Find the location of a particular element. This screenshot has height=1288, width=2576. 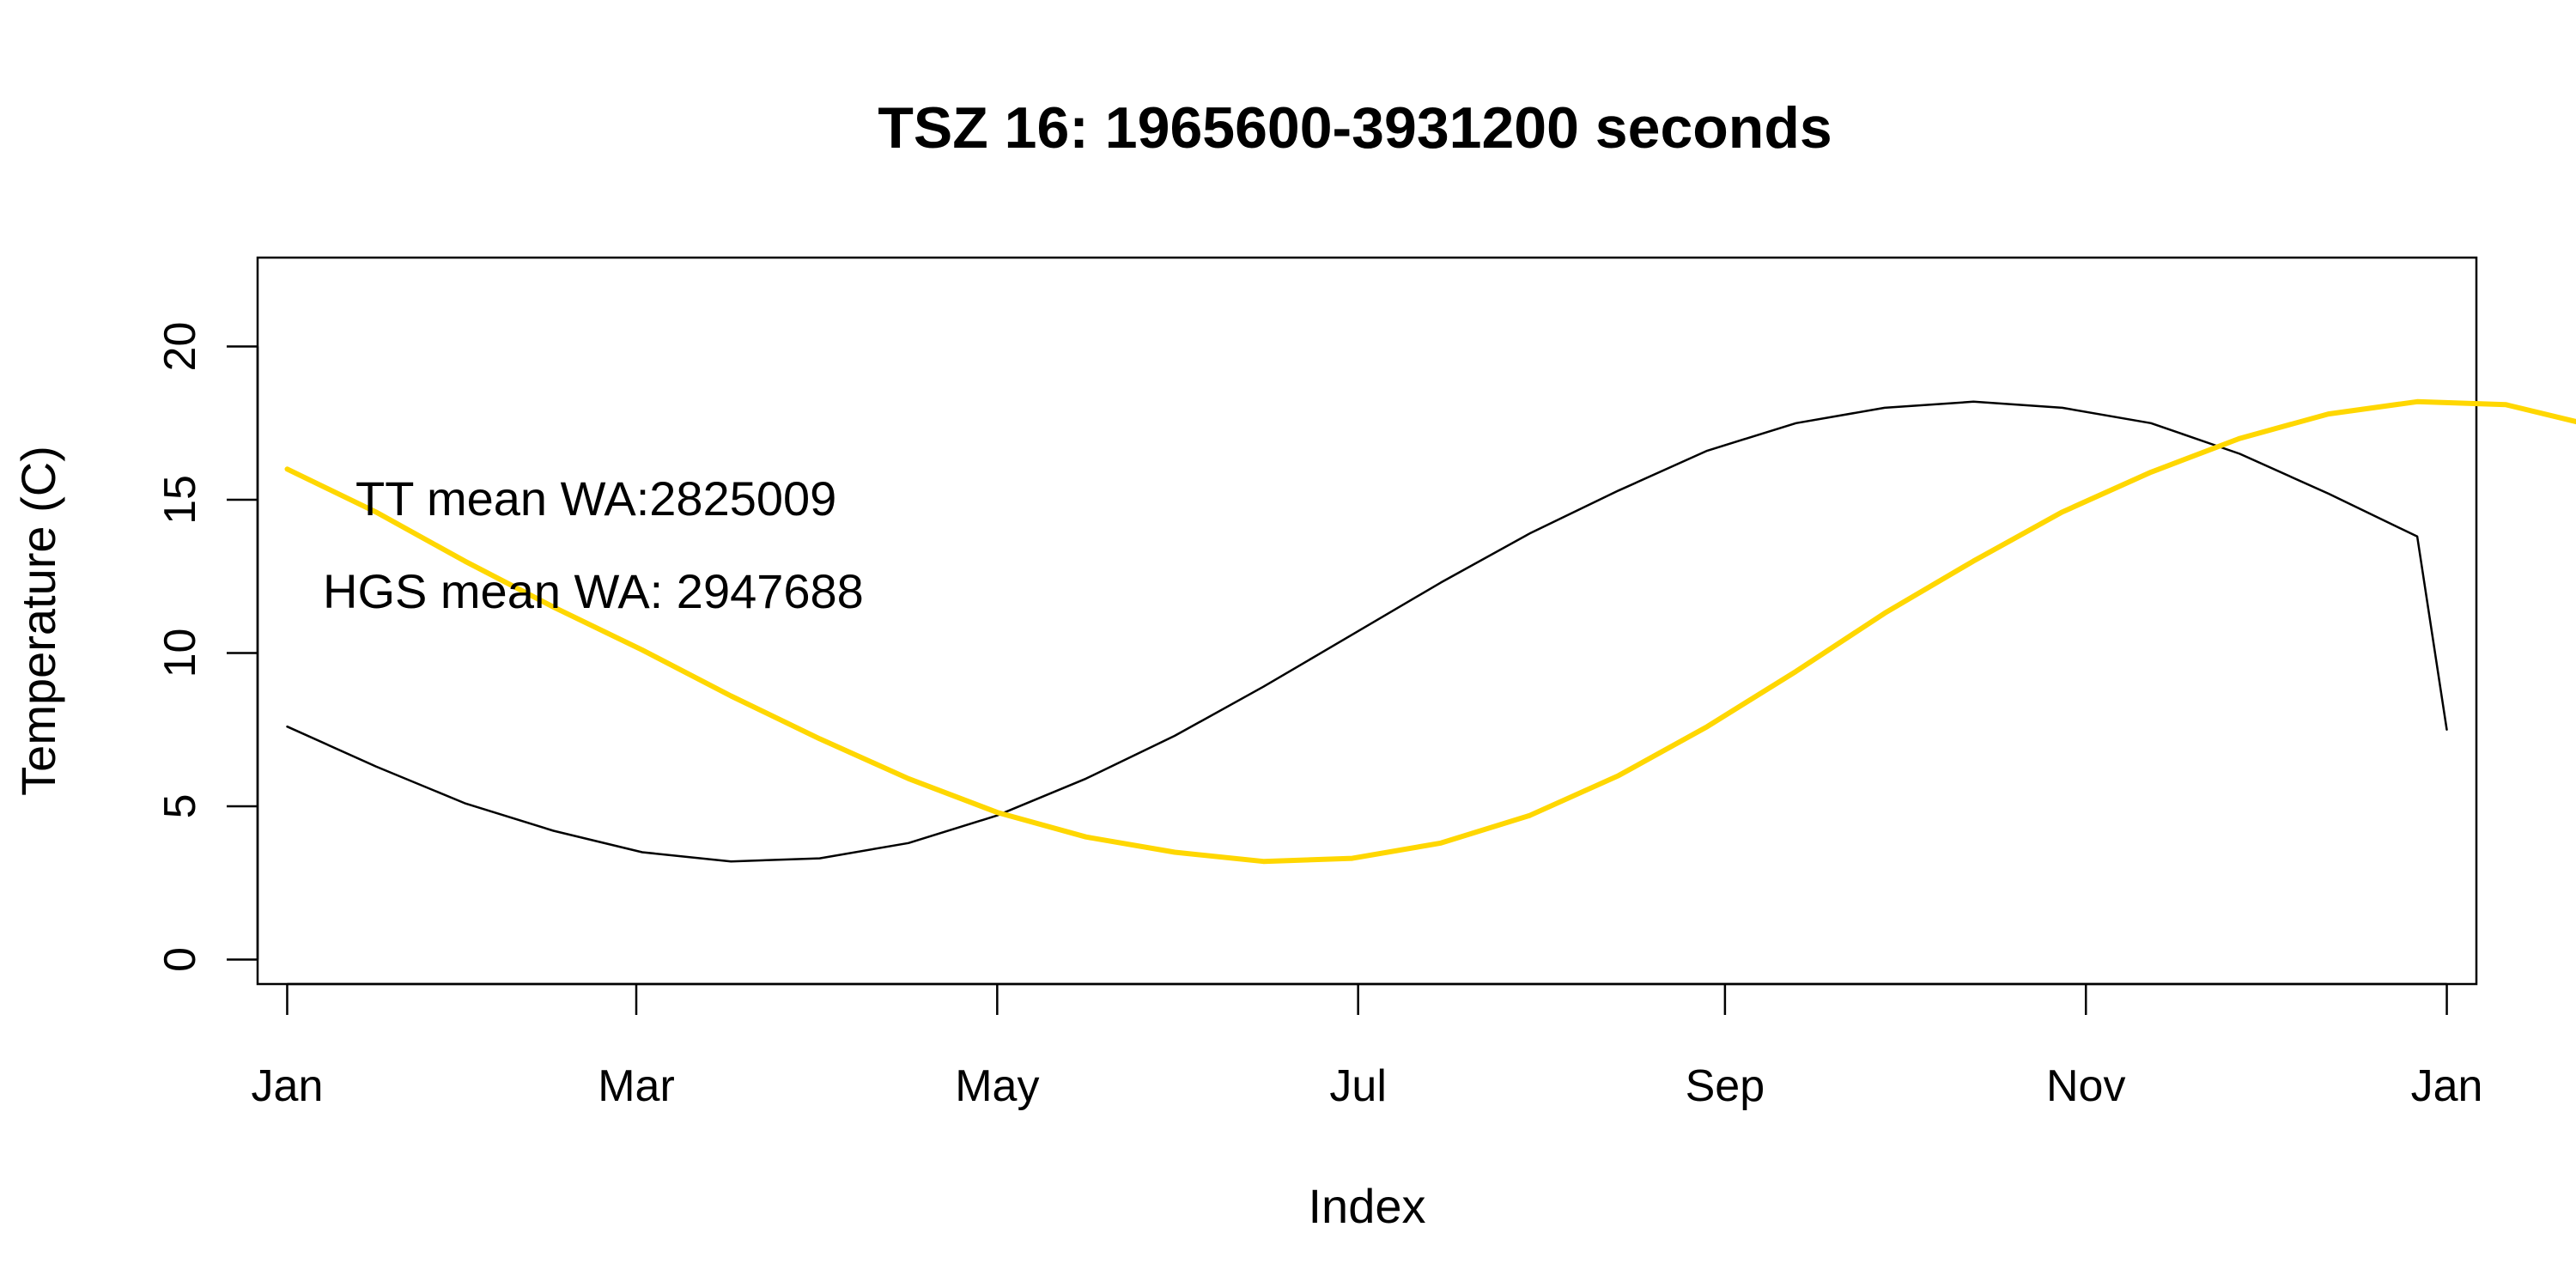

x-tick-label: May is located at coordinates (997, 1086).